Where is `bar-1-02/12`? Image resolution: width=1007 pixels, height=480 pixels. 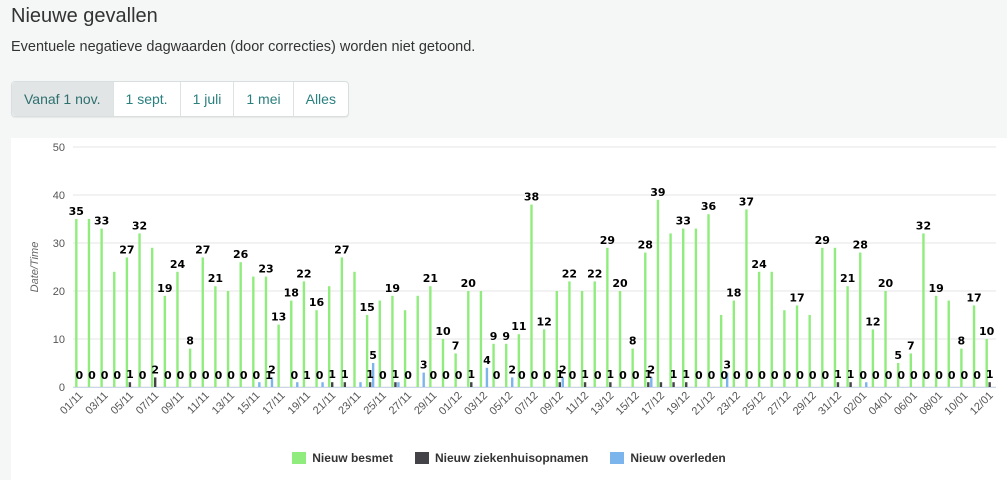 bar-1-02/12 is located at coordinates (471, 384).